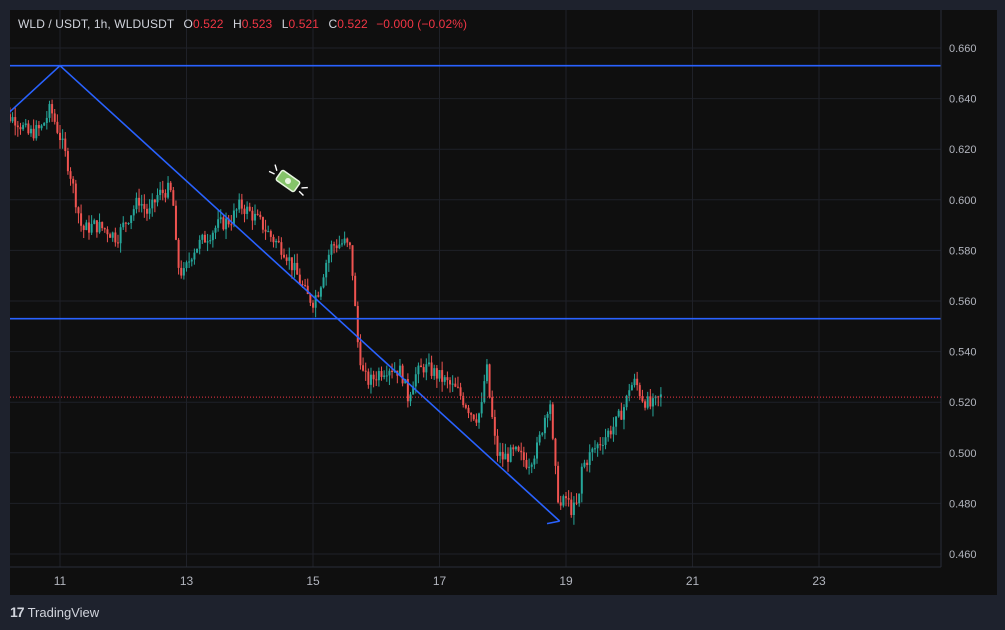  Describe the element at coordinates (304, 24) in the screenshot. I see `low-value: 0.521` at that location.